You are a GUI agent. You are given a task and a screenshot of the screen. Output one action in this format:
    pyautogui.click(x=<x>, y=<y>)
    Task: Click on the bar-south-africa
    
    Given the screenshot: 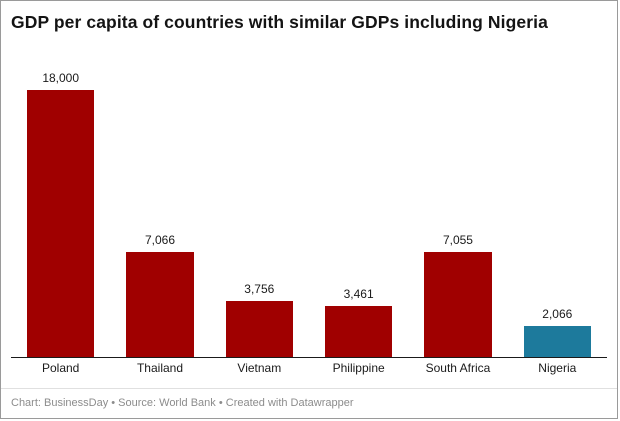 What is the action you would take?
    pyautogui.click(x=458, y=304)
    